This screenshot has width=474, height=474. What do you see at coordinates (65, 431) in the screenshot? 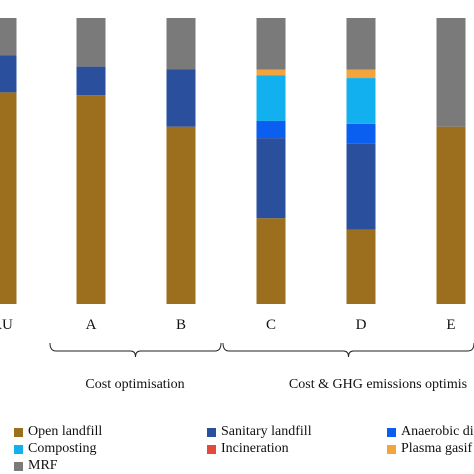
I see `legend-label: Open landfill` at bounding box center [65, 431].